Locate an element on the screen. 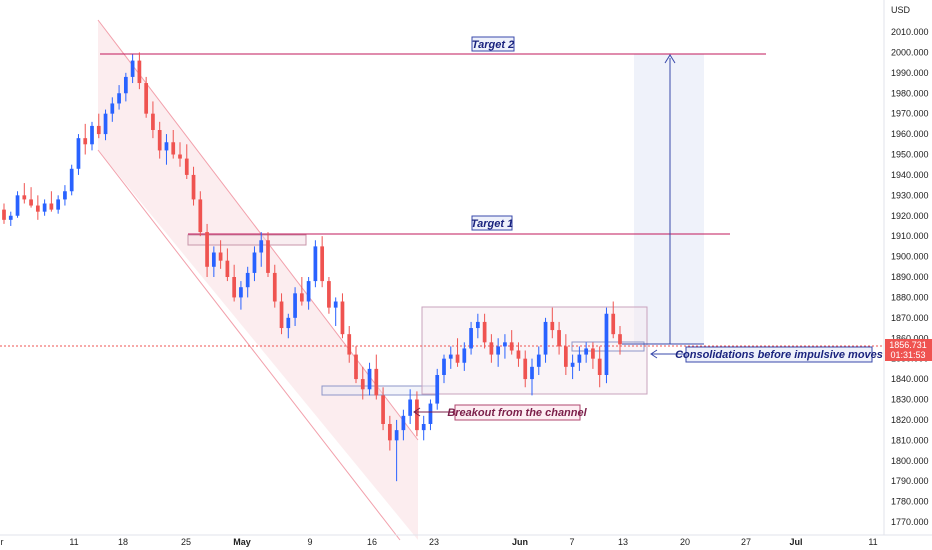 The height and width of the screenshot is (550, 932). y-tick-label: 1900.000 is located at coordinates (910, 257).